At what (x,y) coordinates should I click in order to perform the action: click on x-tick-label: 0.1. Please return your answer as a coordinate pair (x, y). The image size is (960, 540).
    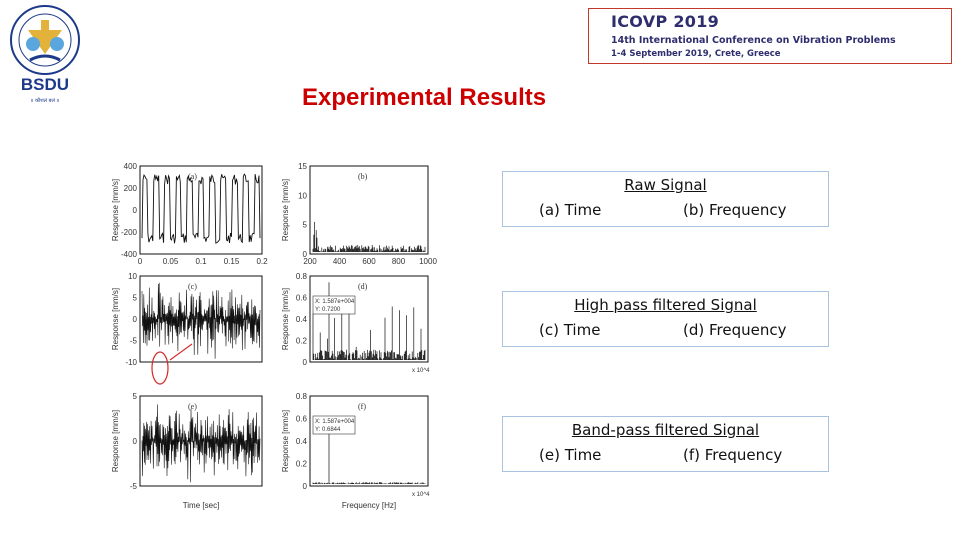
    Looking at the image, I should click on (201, 261).